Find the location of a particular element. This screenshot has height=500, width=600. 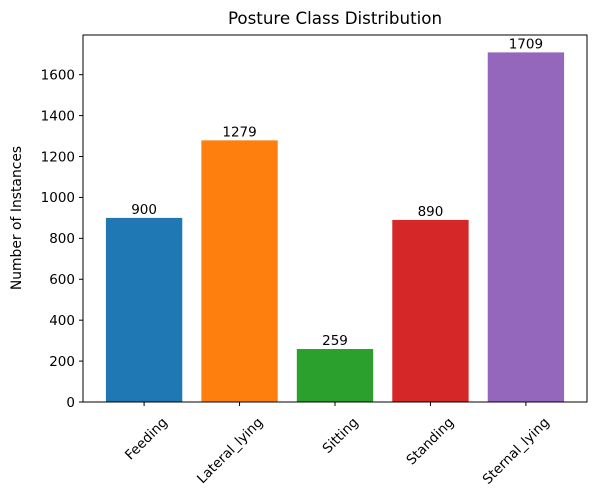

x-tick-label: Feeding is located at coordinates (146, 439).